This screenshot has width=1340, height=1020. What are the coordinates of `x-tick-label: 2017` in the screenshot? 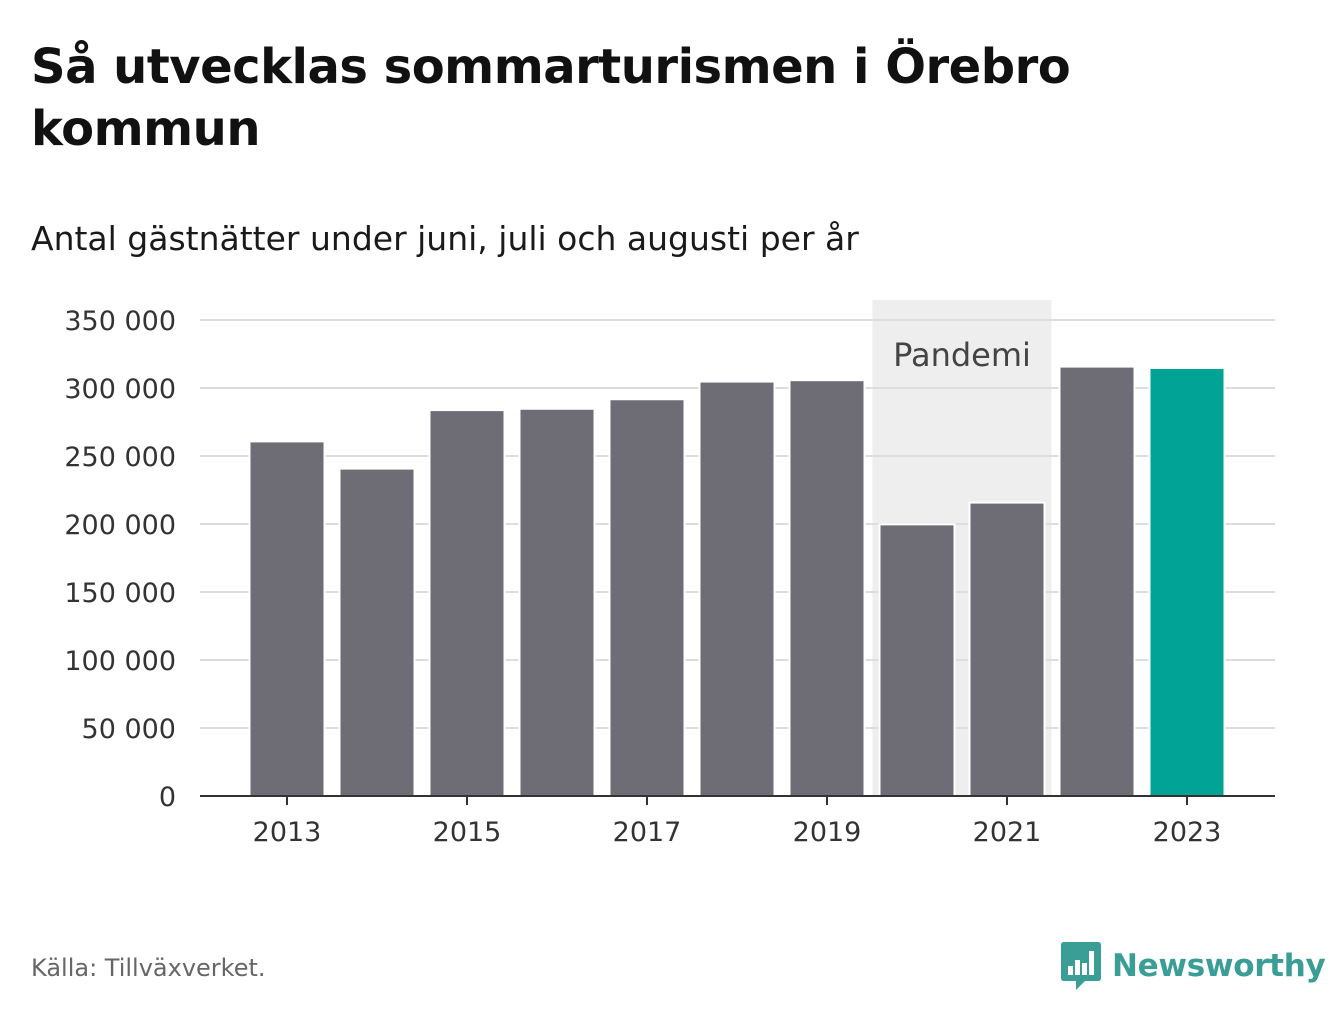 It's located at (647, 832).